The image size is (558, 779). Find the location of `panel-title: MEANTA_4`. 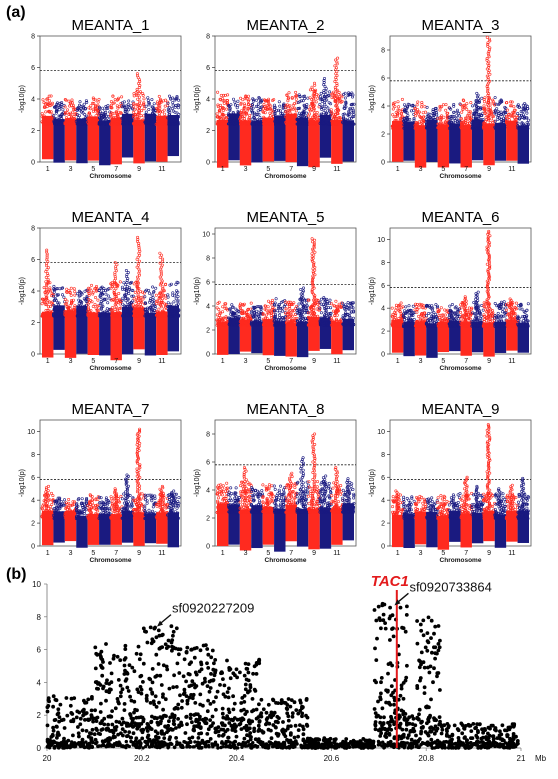

panel-title: MEANTA_4 is located at coordinates (110, 217).